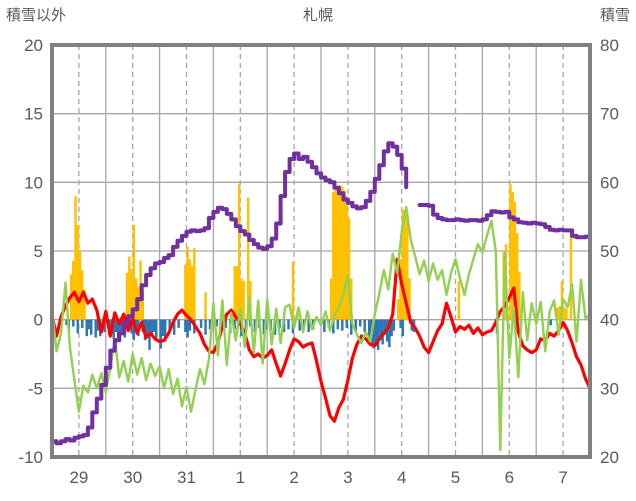  I want to click on right-tick-label: 30, so click(609, 388).